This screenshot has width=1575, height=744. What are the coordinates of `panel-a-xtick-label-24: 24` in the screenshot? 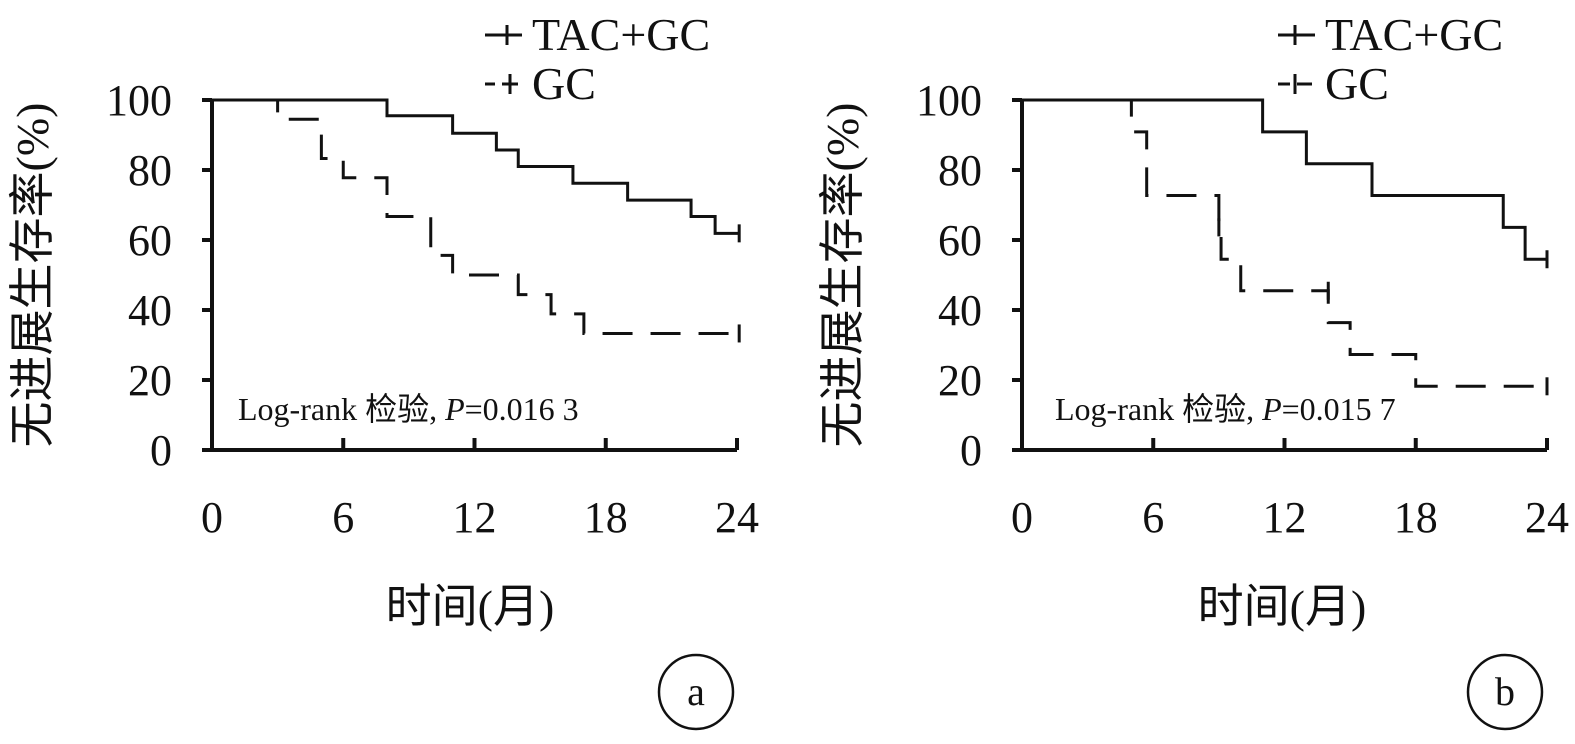 It's located at (737, 517).